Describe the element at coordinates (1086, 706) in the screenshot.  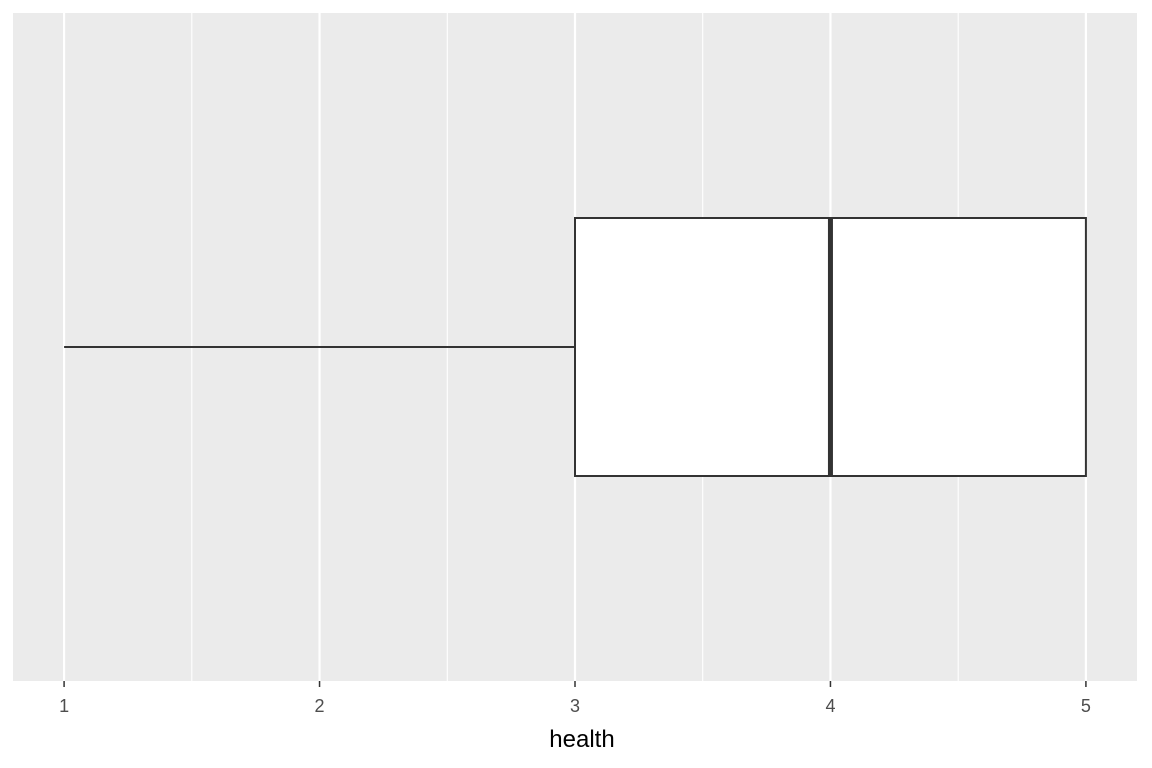
I see `x-tick-label: 5` at that location.